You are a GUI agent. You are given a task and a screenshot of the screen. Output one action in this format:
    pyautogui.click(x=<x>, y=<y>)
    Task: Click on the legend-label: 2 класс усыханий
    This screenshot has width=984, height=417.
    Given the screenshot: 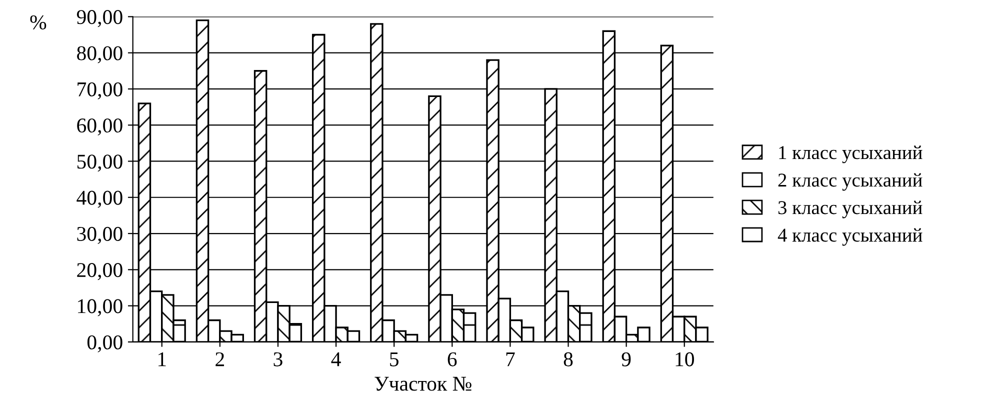 What is the action you would take?
    pyautogui.click(x=850, y=182)
    